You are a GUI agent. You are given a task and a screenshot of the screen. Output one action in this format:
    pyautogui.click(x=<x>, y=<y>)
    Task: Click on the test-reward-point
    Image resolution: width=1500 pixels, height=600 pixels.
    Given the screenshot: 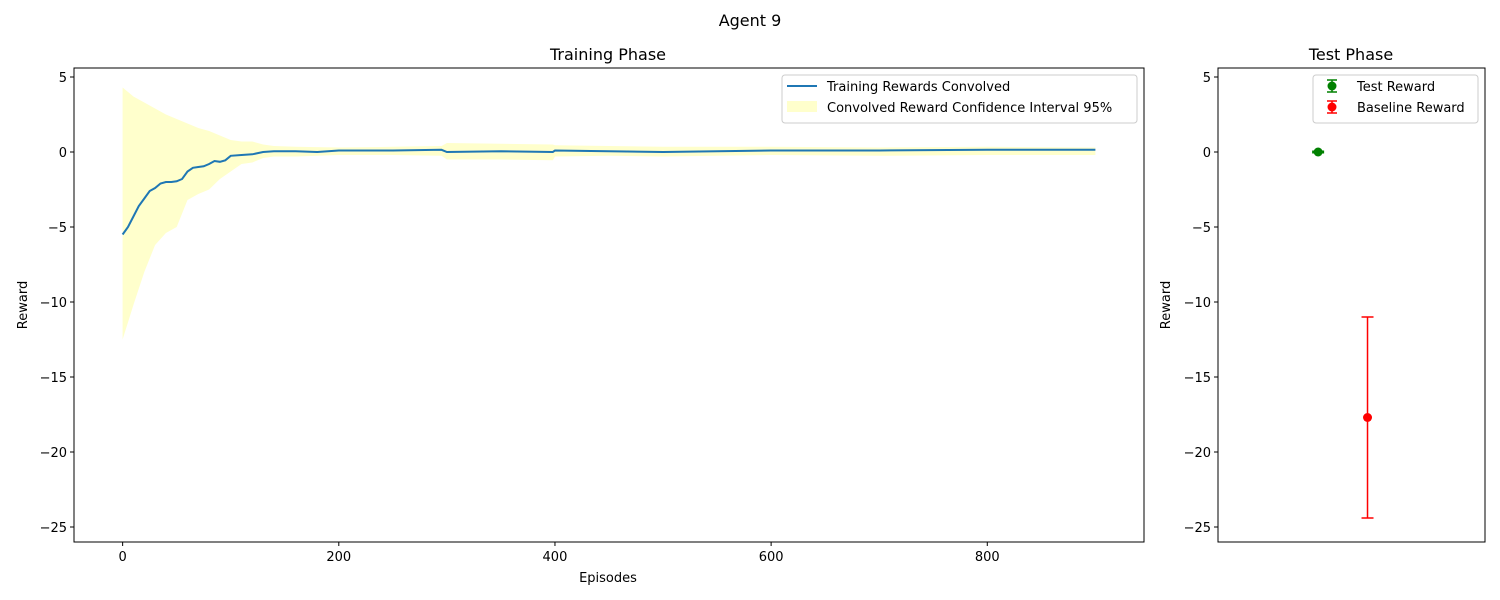 What is the action you would take?
    pyautogui.click(x=1318, y=152)
    